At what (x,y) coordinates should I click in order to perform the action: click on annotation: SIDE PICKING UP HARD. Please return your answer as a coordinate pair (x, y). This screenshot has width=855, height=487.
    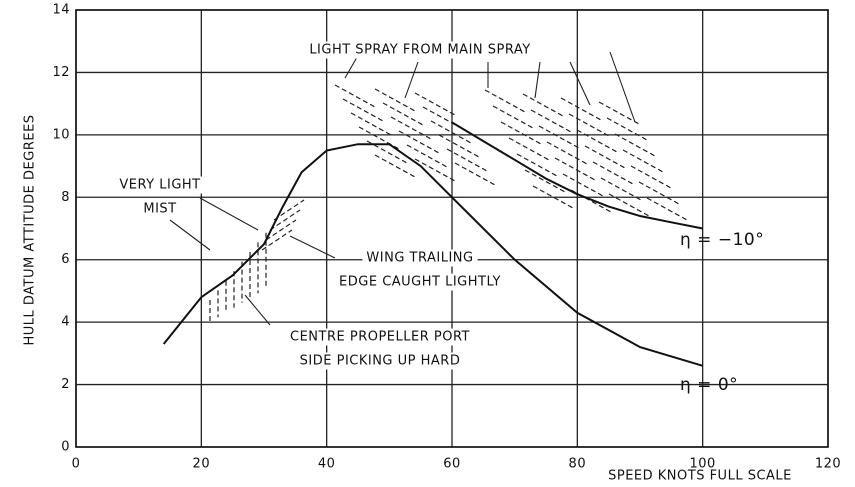
    Looking at the image, I should click on (380, 361).